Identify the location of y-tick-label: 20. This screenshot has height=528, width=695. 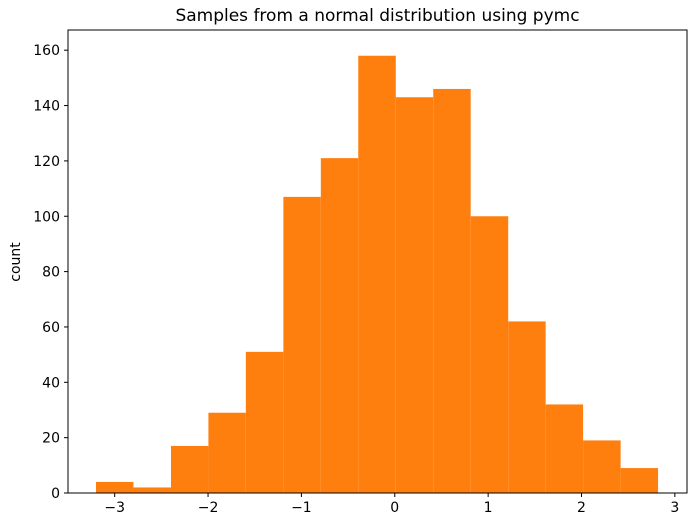
(51, 439).